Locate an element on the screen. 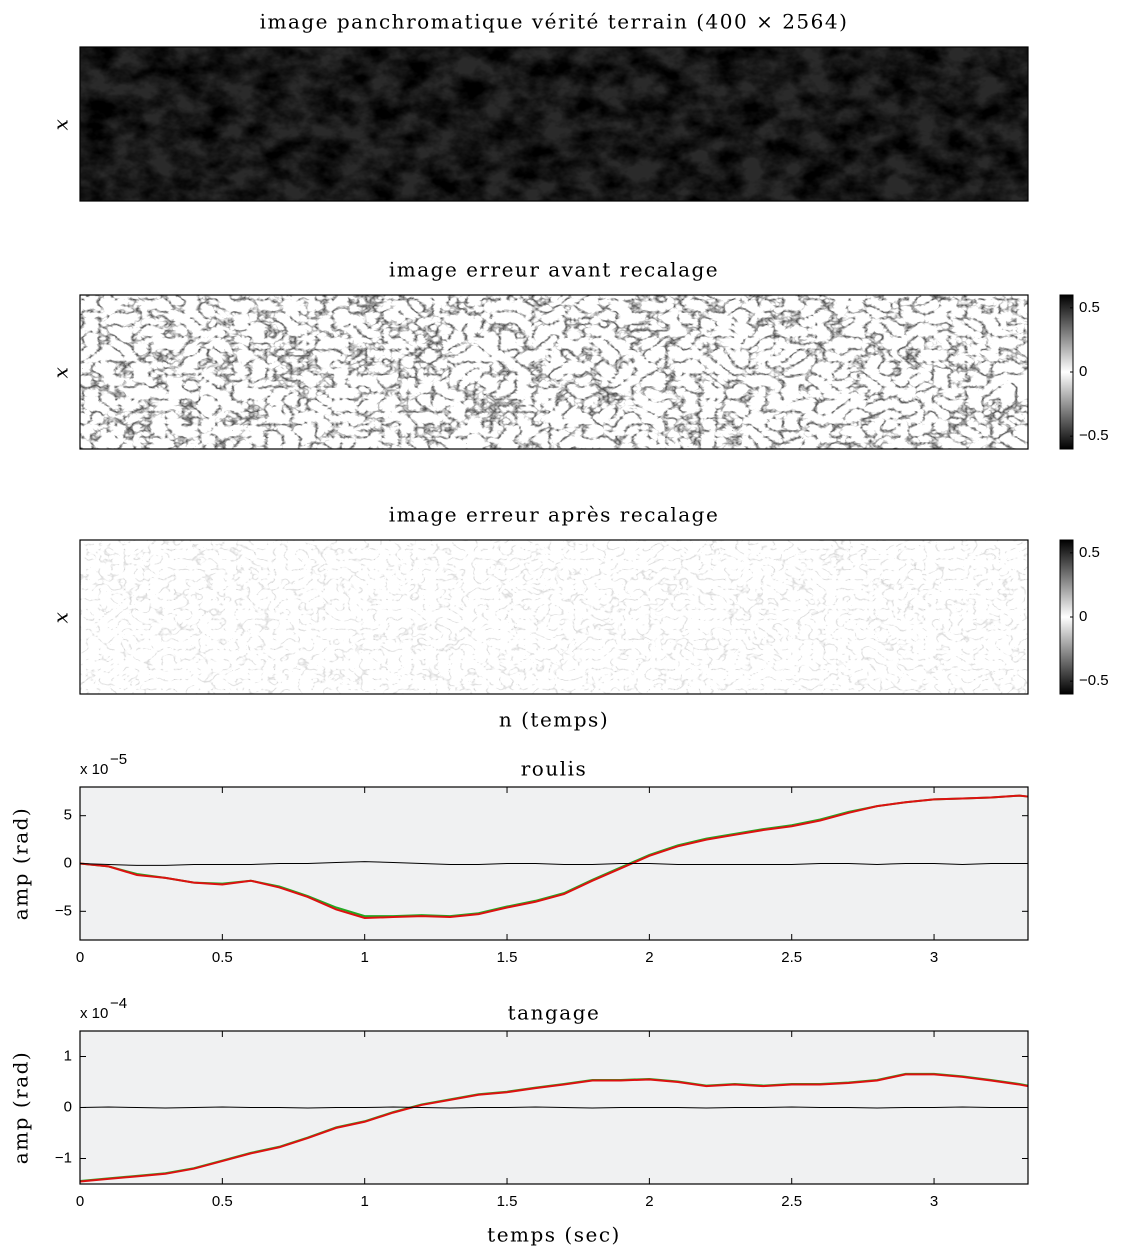 This screenshot has width=1125, height=1250. y-tick-label: −5 is located at coordinates (63, 910).